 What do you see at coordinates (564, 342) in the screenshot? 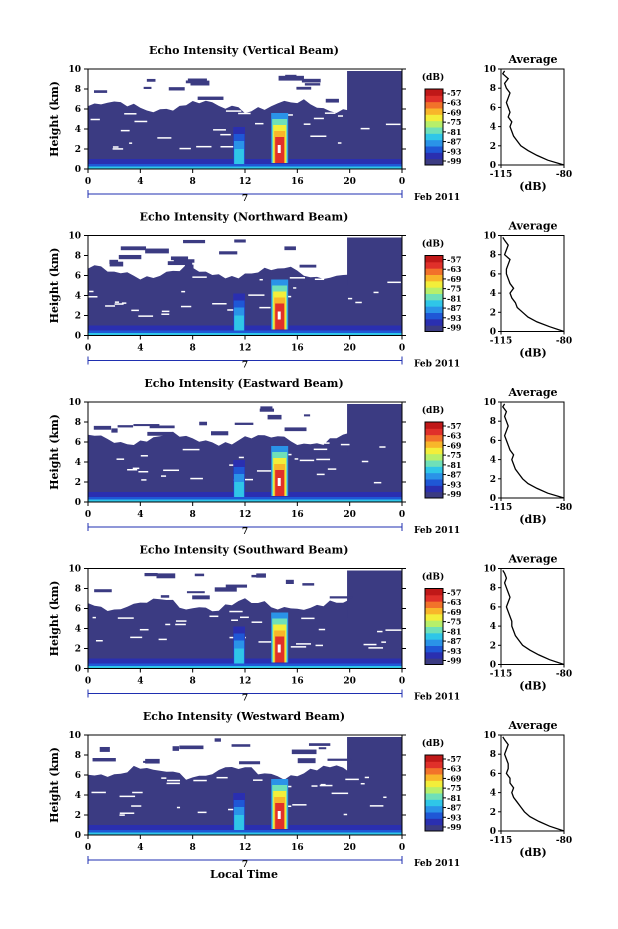
I see `average-x-tick-label: -80` at bounding box center [564, 342].